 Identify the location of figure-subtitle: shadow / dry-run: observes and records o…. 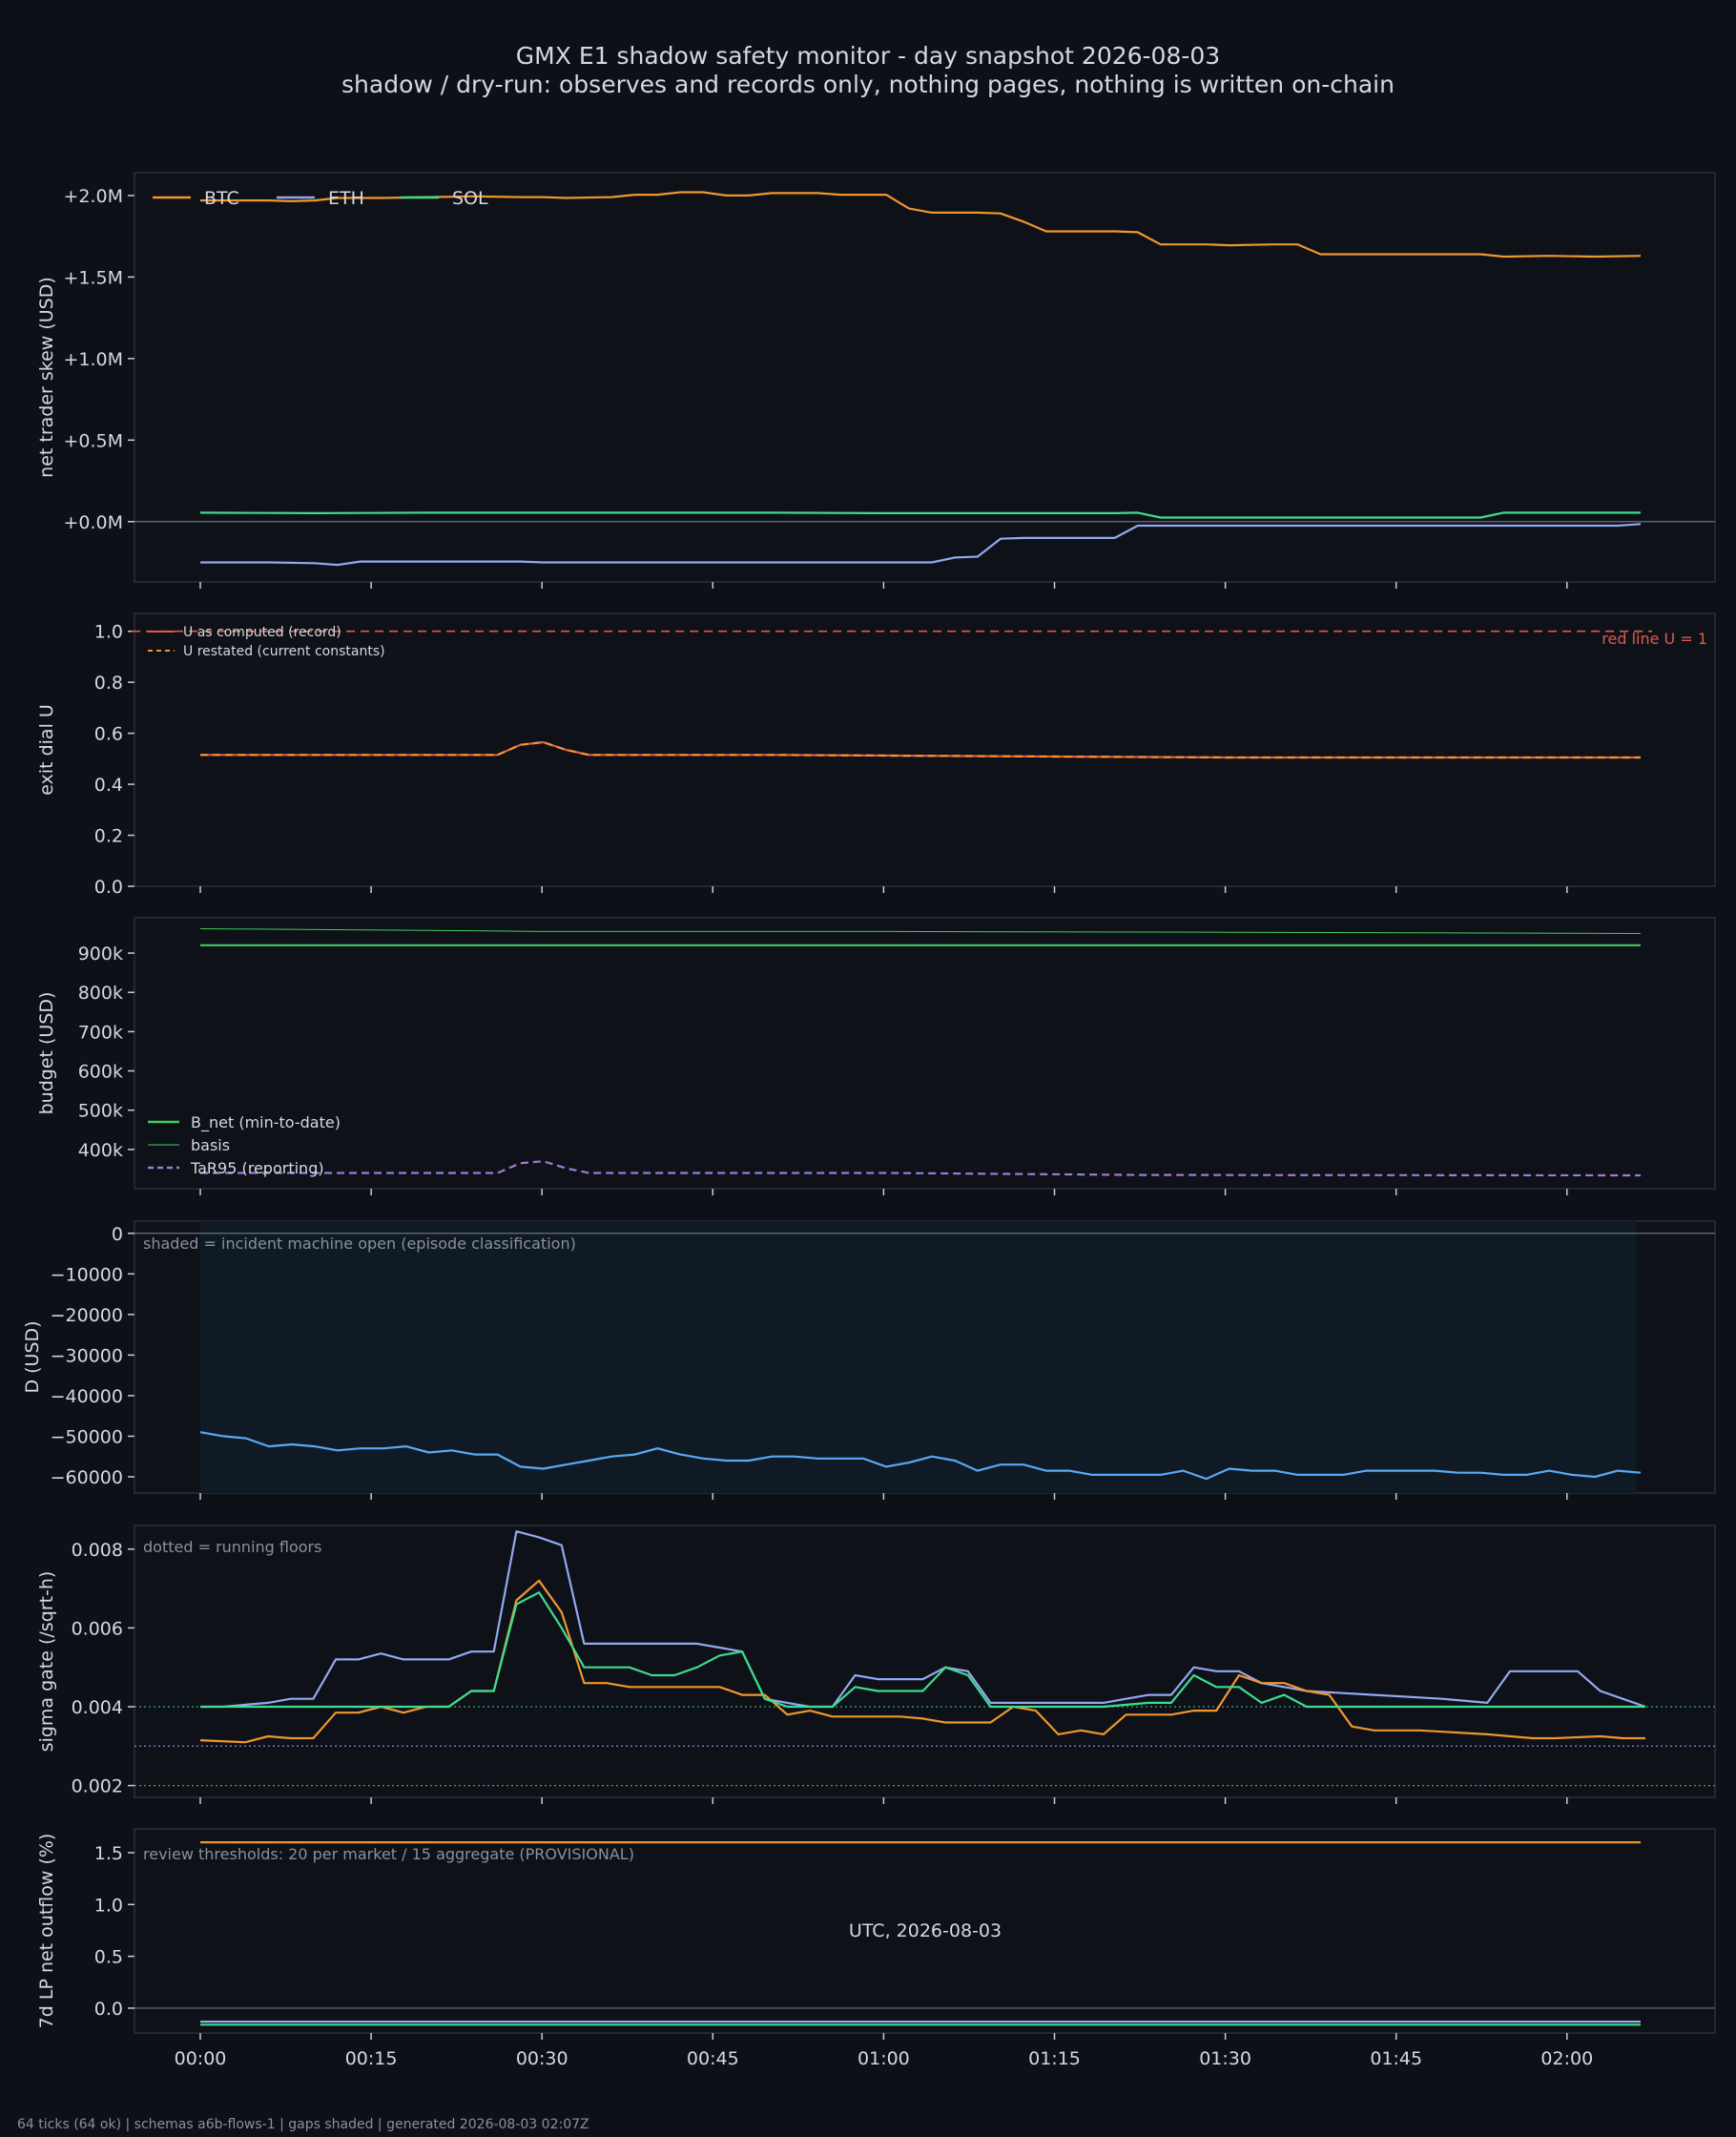
(868, 84).